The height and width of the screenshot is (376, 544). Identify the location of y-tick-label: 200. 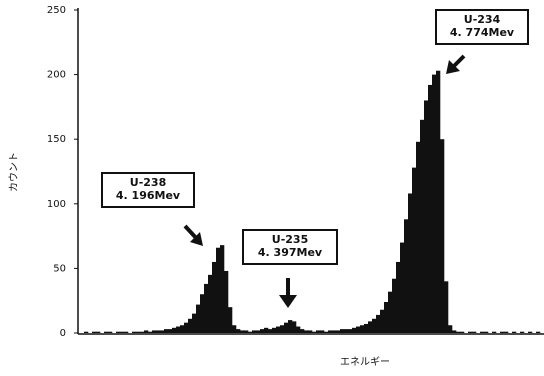
(56, 75).